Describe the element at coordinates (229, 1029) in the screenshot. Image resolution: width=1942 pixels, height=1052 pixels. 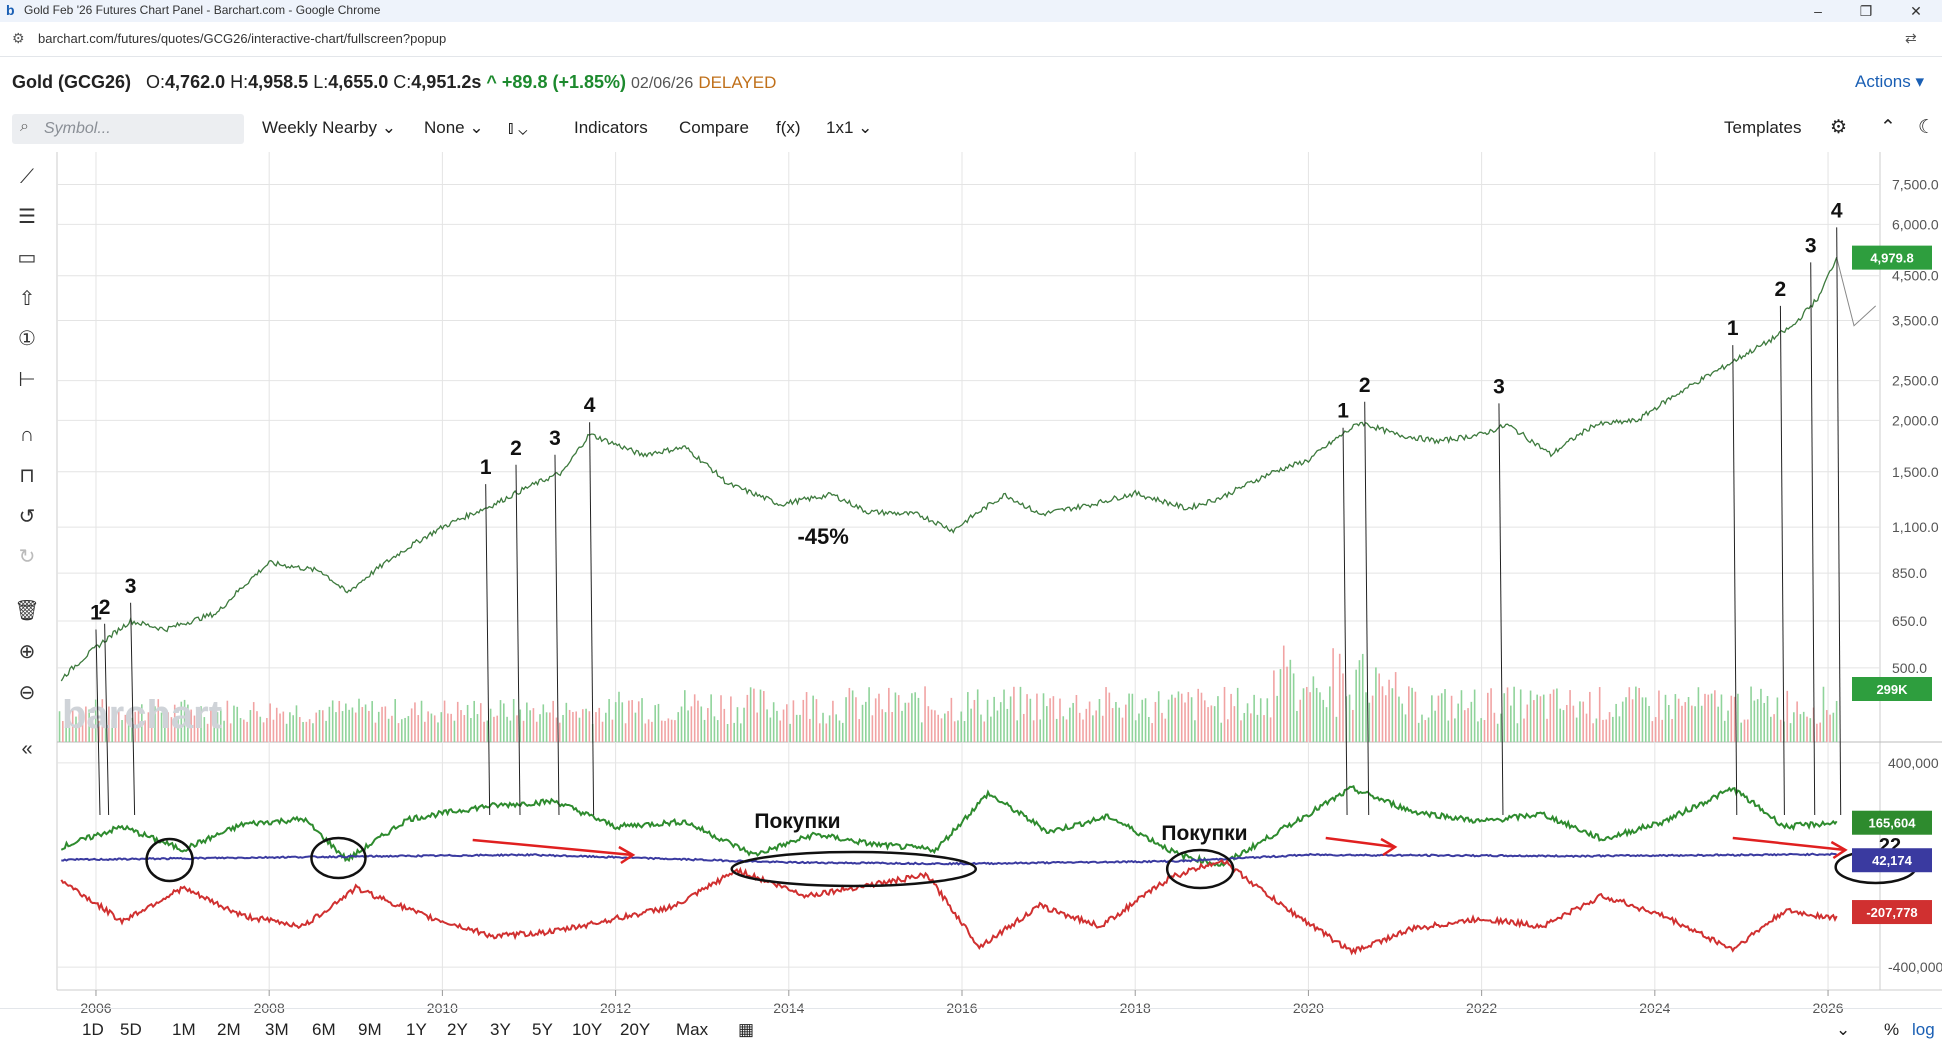
I see `period-button-2m: 2M` at that location.